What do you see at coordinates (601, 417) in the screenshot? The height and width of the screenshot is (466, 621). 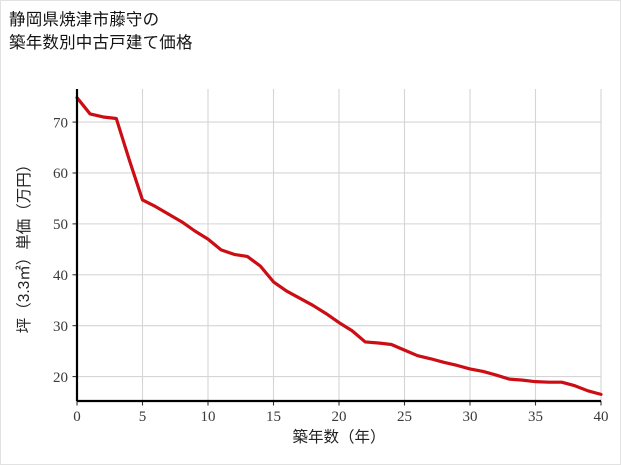 I see `x-tick-label: 40` at bounding box center [601, 417].